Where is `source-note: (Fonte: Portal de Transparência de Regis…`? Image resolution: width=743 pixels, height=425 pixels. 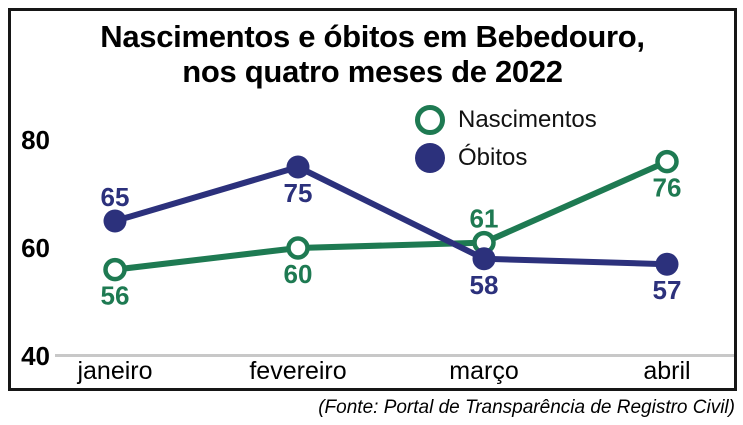 source-note: (Fonte: Portal de Transparência de Regis… is located at coordinates (526, 407).